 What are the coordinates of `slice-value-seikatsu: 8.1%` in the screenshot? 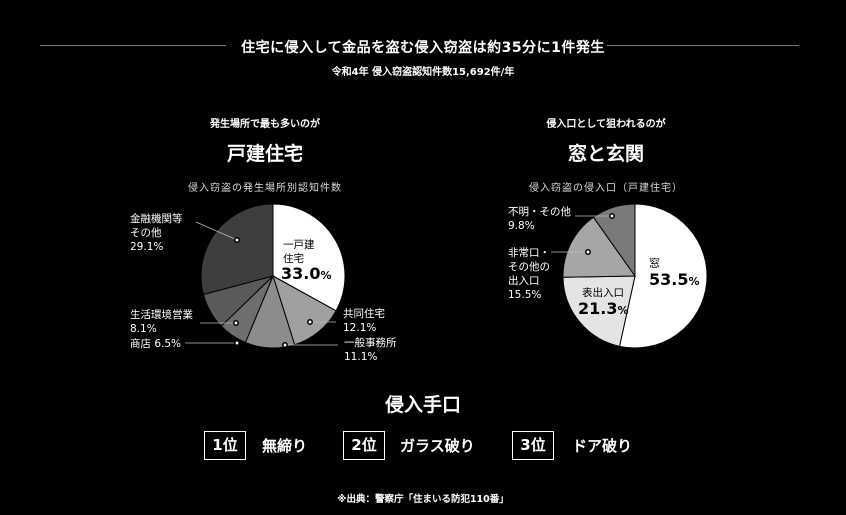 It's located at (143, 329).